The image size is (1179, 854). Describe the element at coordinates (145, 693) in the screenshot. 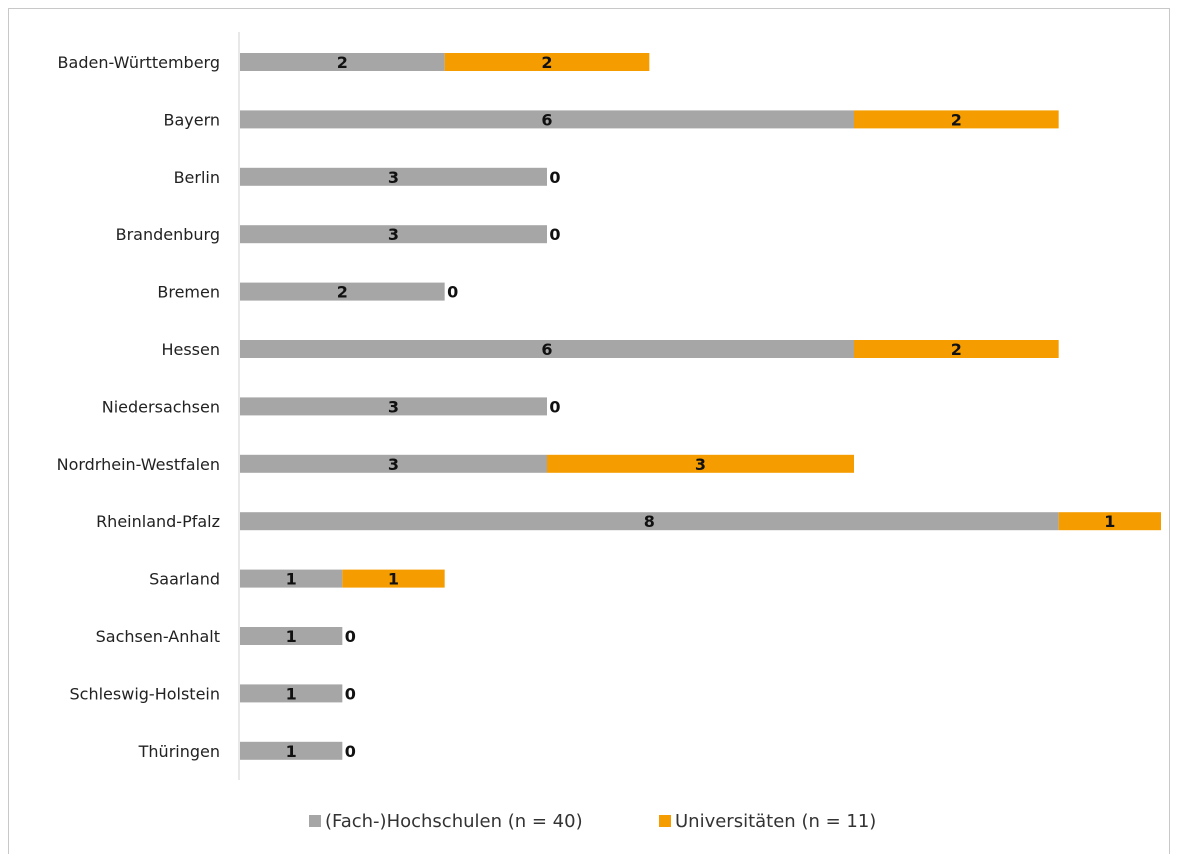

I see `category-tick-label: Schleswig-Holstein` at that location.